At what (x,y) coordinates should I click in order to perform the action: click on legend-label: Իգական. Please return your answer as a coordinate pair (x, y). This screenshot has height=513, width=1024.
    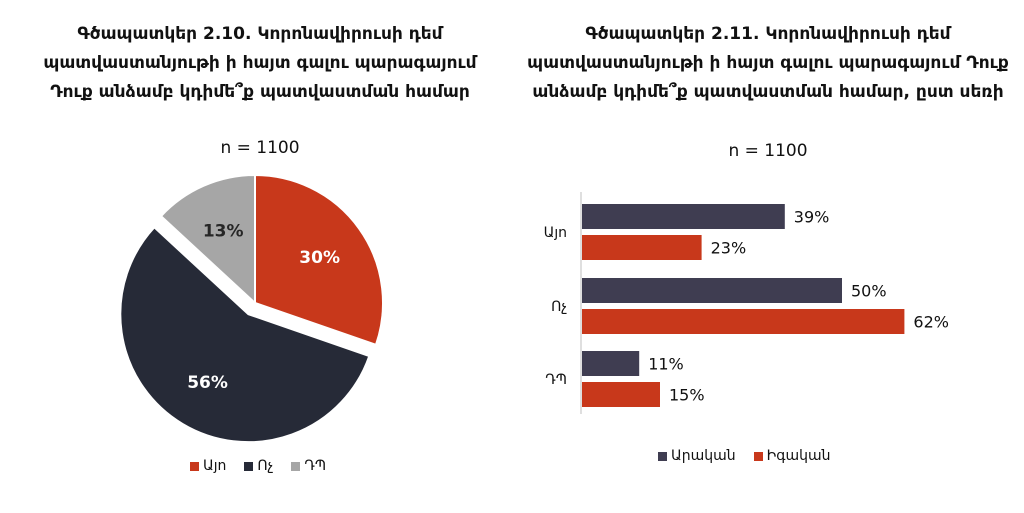
    Looking at the image, I should click on (798, 456).